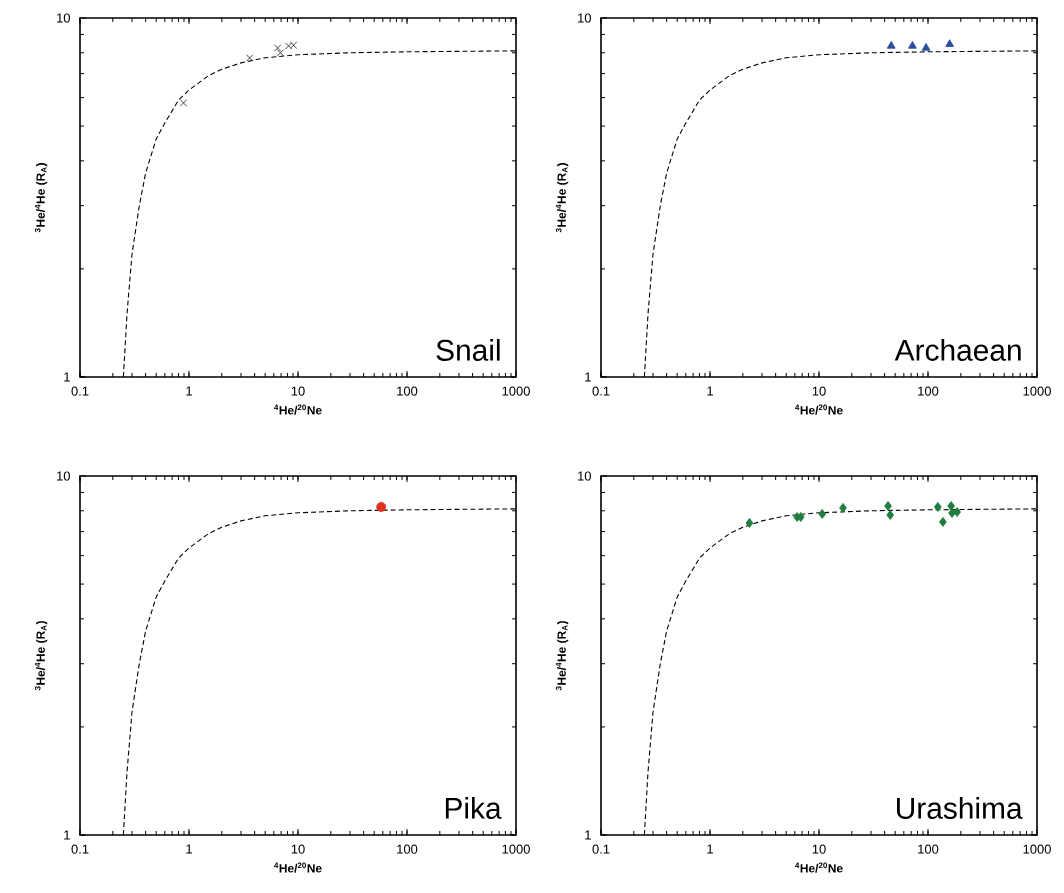 The width and height of the screenshot is (1064, 893). What do you see at coordinates (960, 807) in the screenshot?
I see `annotation: Urashima` at bounding box center [960, 807].